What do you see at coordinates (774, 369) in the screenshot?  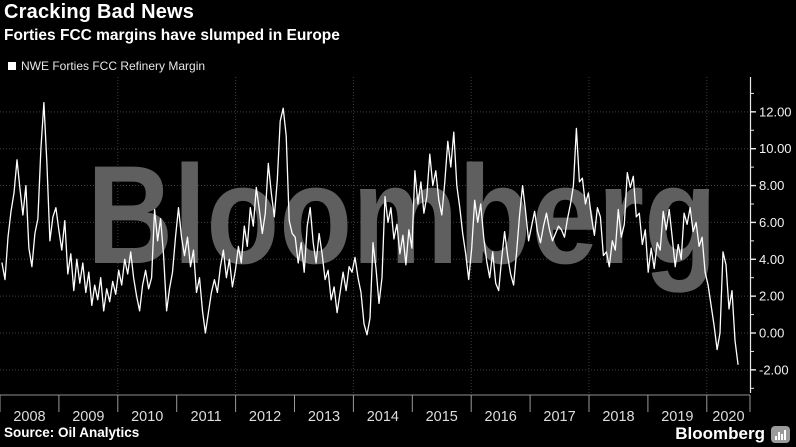 I see `y-tick-label: -2.00` at bounding box center [774, 369].